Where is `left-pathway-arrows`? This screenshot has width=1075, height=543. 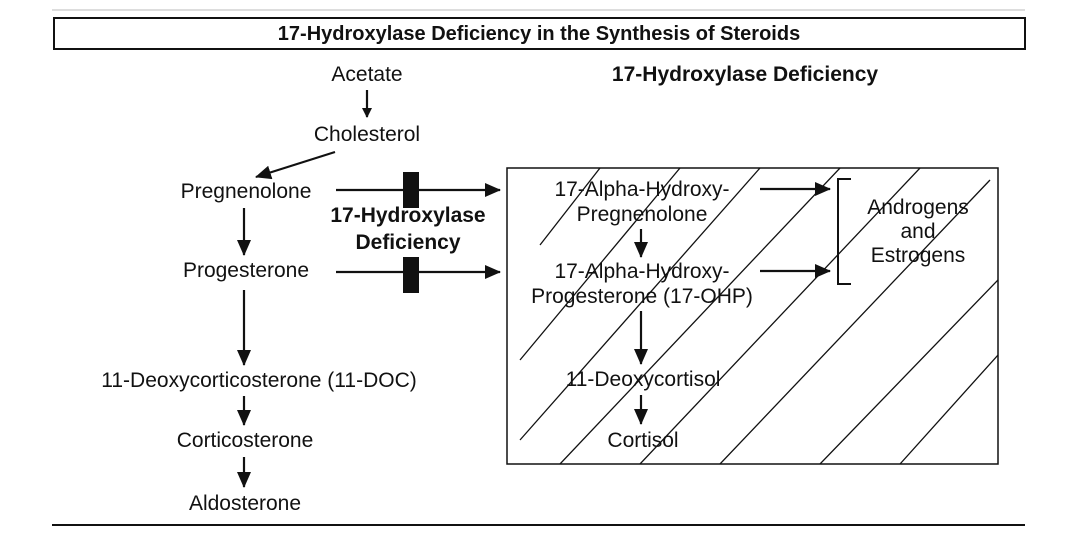
left-pathway-arrows is located at coordinates (304, 289).